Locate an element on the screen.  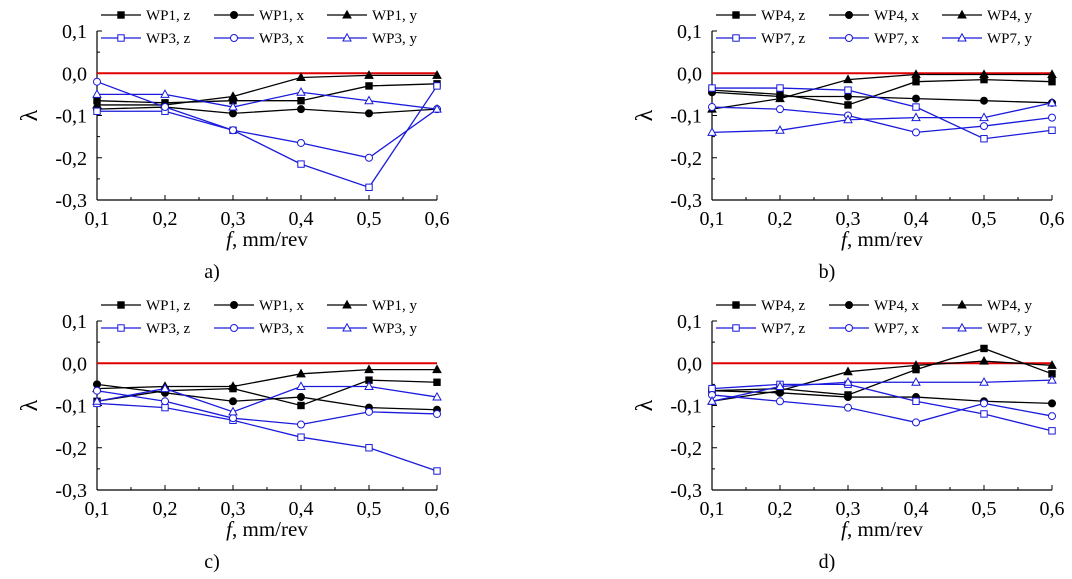
panel-label: d) is located at coordinates (827, 562).